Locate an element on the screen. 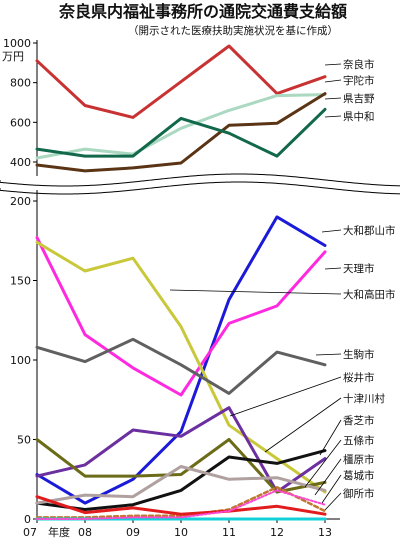  x-tick-label: 12 is located at coordinates (277, 532).